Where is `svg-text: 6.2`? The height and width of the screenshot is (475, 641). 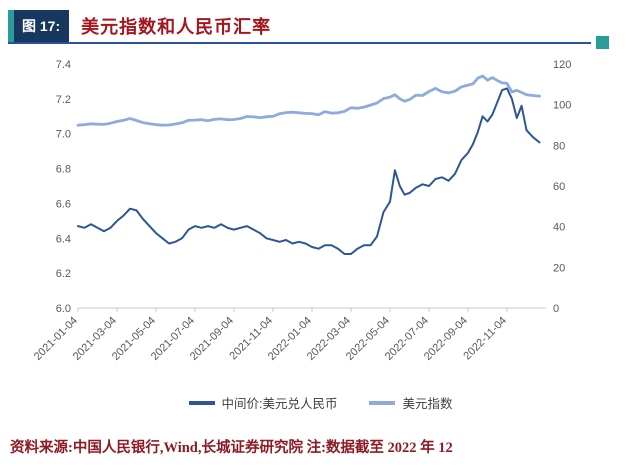 svg-text: 6.2 is located at coordinates (63, 274).